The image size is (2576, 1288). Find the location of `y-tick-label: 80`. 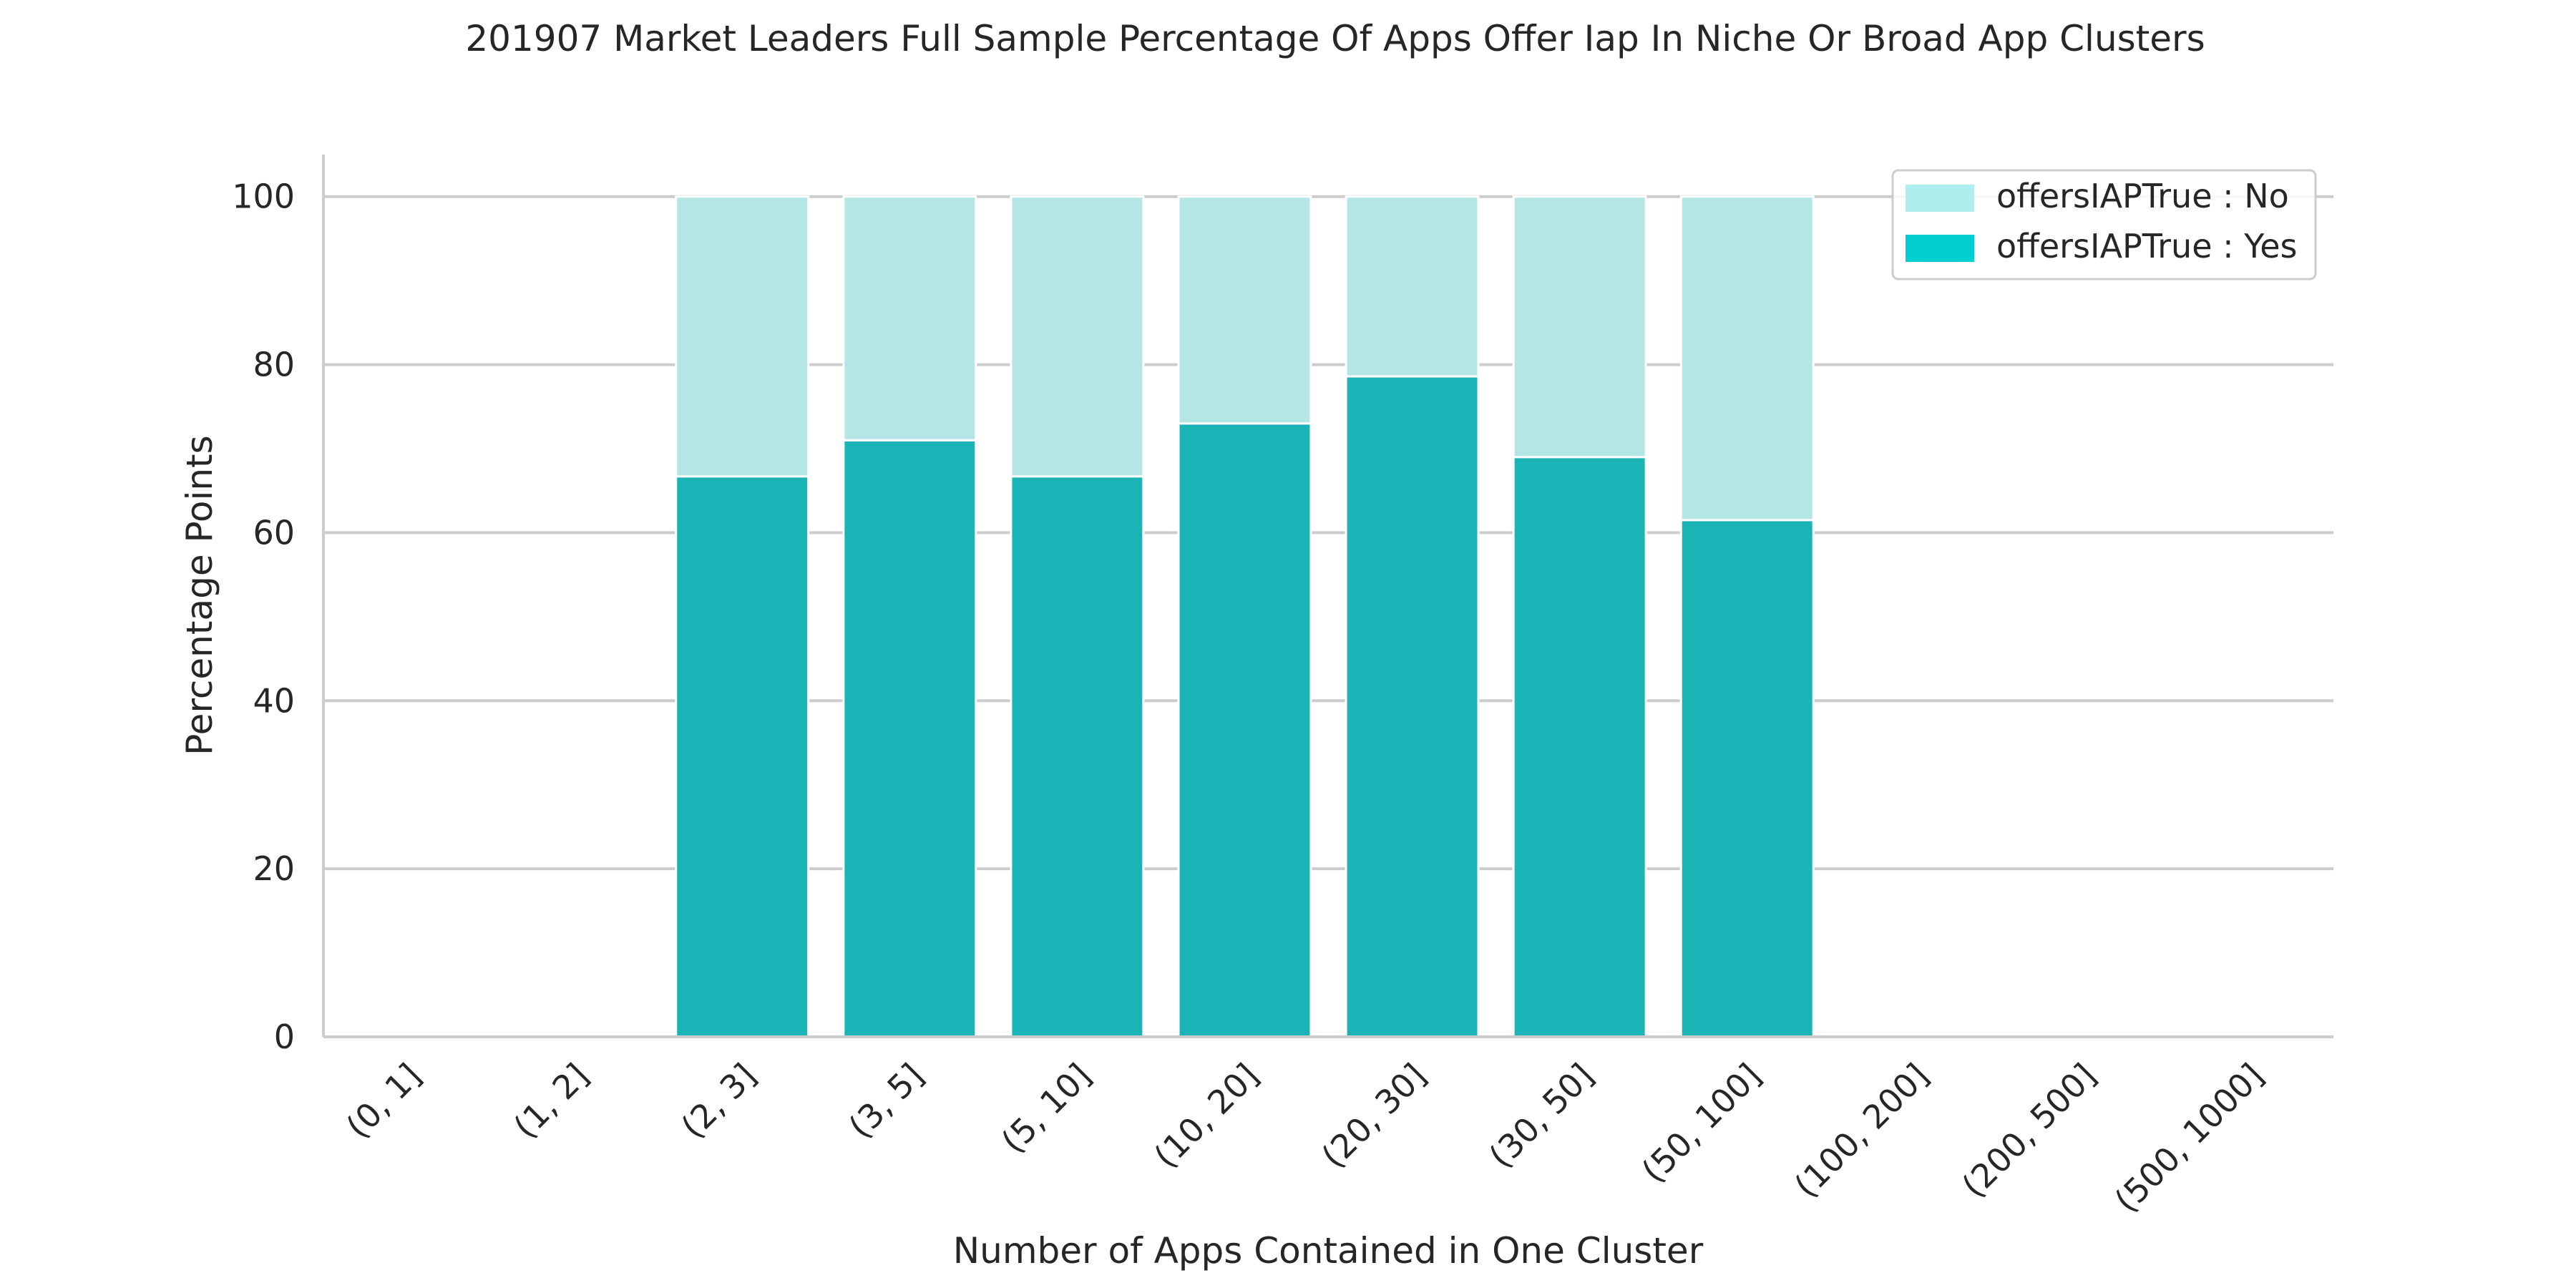

y-tick-label: 80 is located at coordinates (274, 365).